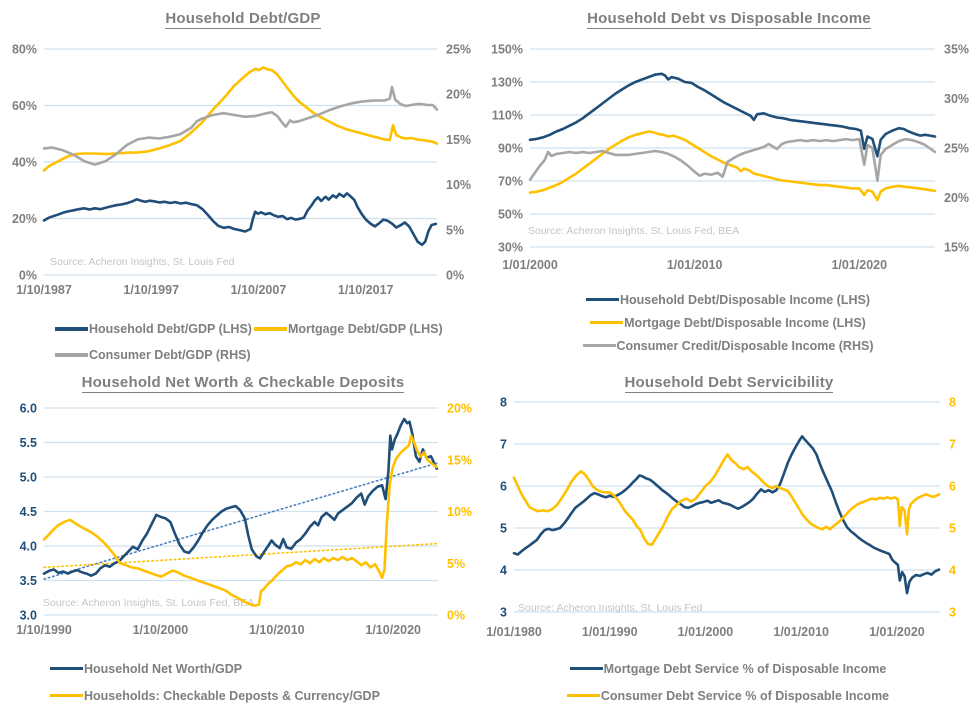  Describe the element at coordinates (859, 265) in the screenshot. I see `x-axis-tick-label: 1/01/2020` at that location.